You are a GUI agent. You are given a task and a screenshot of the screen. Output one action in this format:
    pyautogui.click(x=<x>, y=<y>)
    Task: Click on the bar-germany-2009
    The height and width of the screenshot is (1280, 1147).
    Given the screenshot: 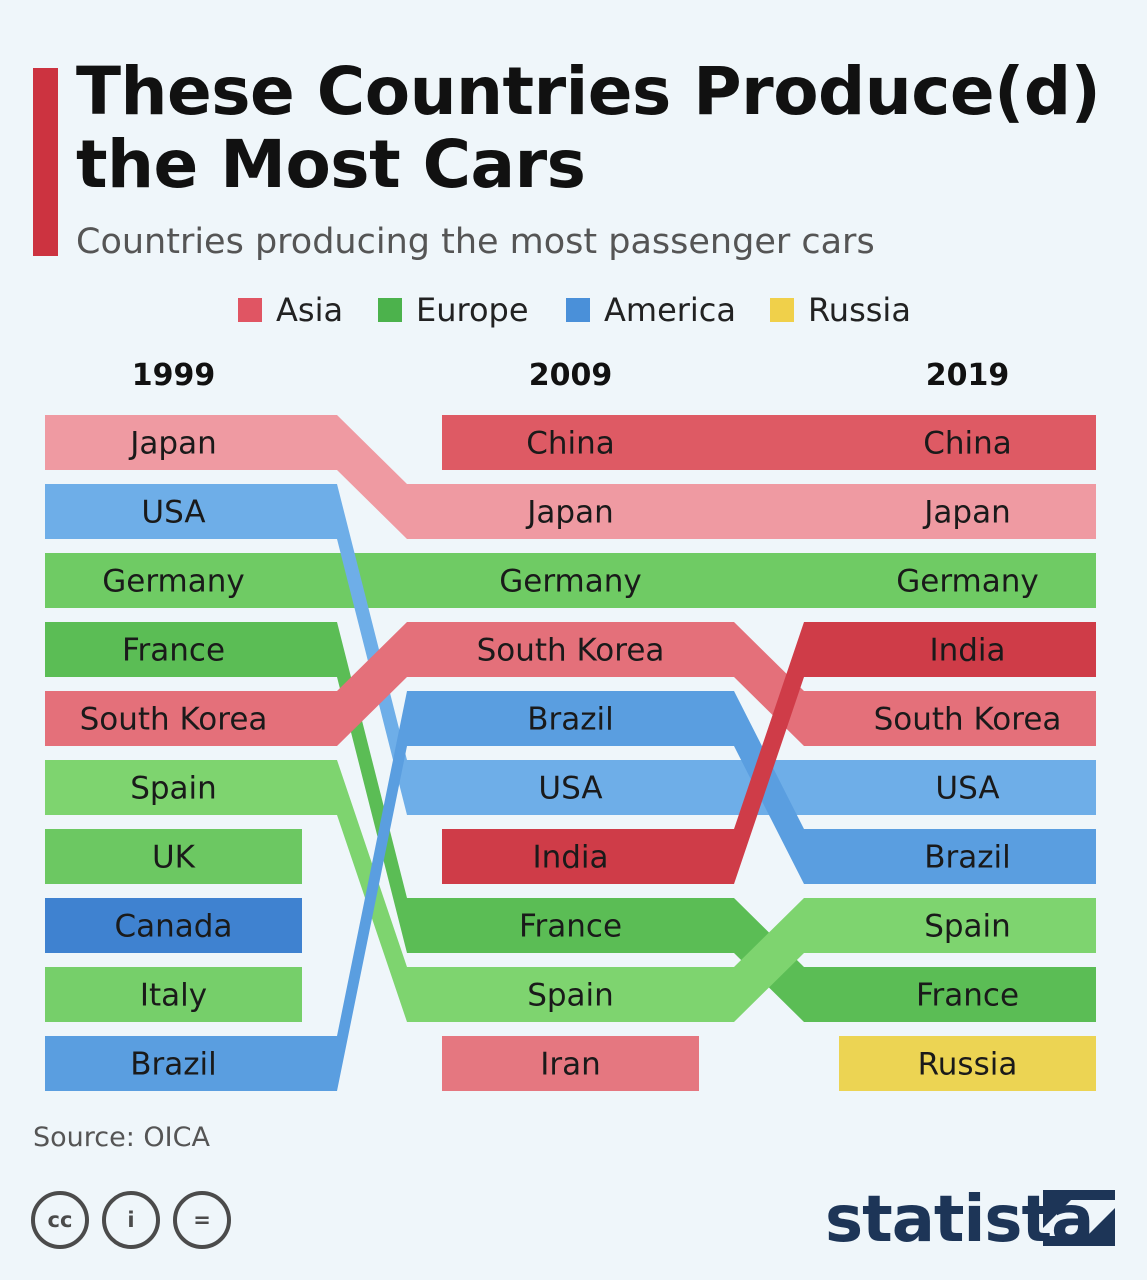 What is the action you would take?
    pyautogui.click(x=570, y=580)
    